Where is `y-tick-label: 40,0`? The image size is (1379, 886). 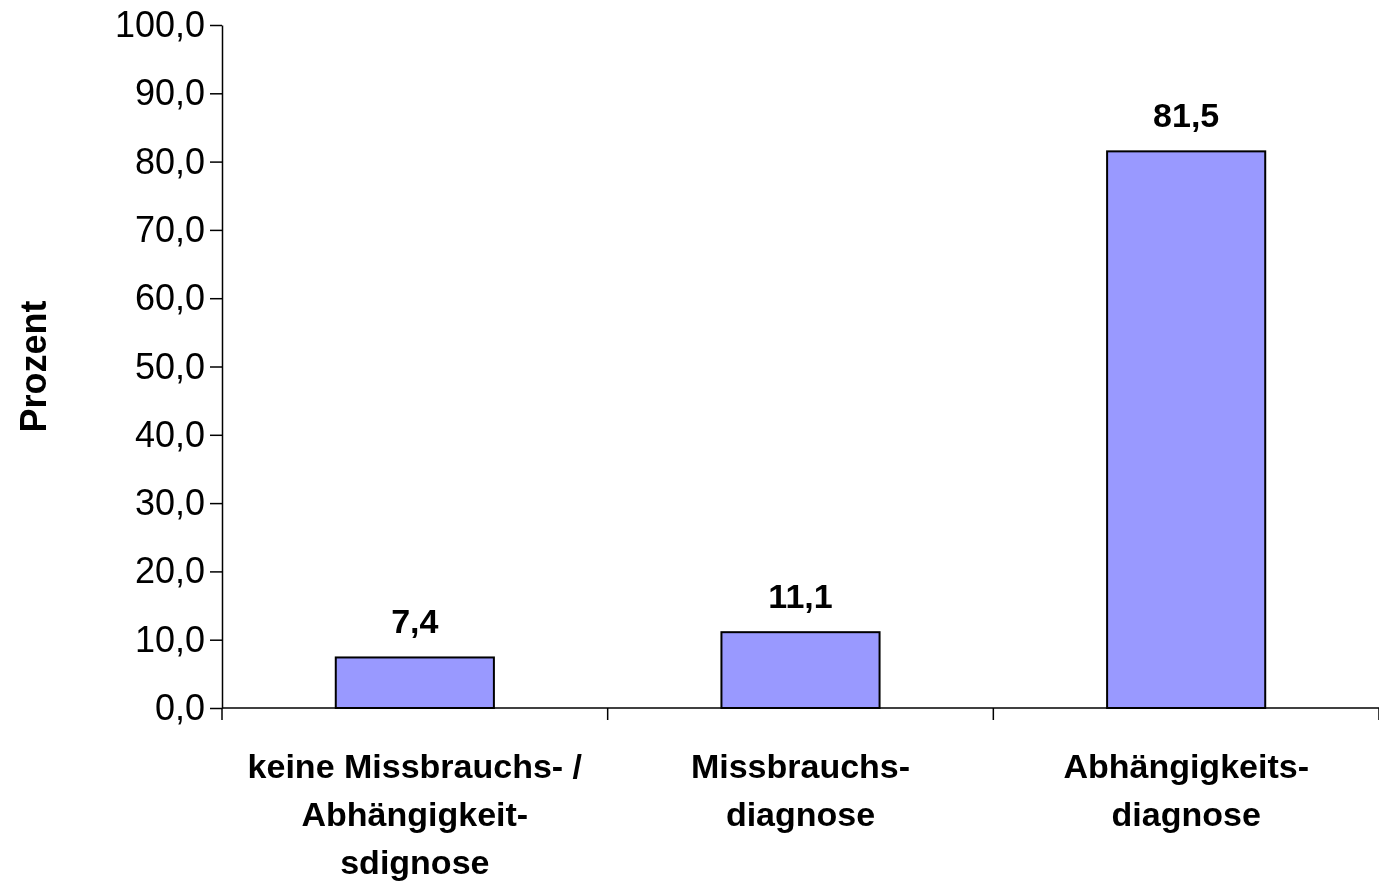 y-tick-label: 40,0 is located at coordinates (169, 434).